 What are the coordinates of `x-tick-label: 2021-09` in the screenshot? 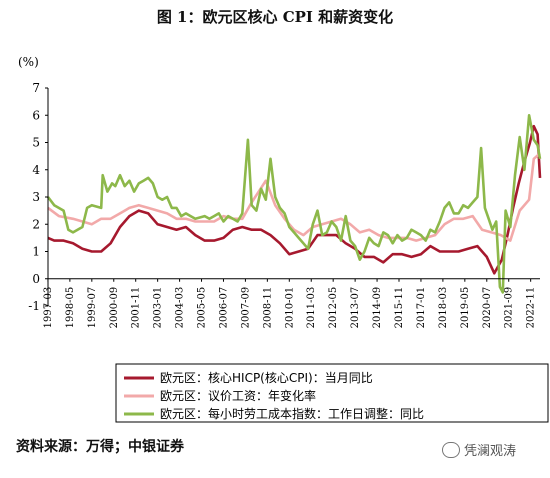 It's located at (509, 308).